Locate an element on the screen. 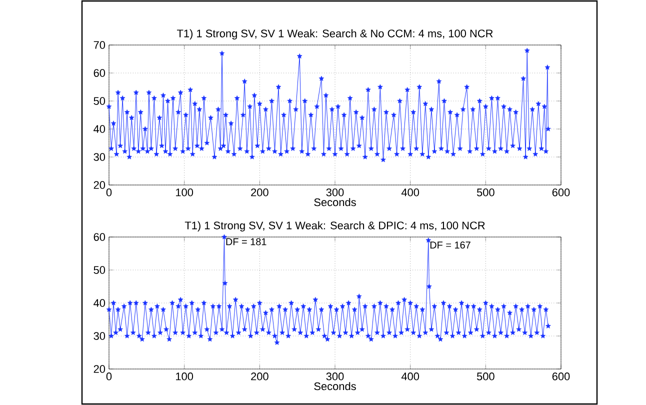 The width and height of the screenshot is (646, 405). annotation: DF = 167 is located at coordinates (450, 245).